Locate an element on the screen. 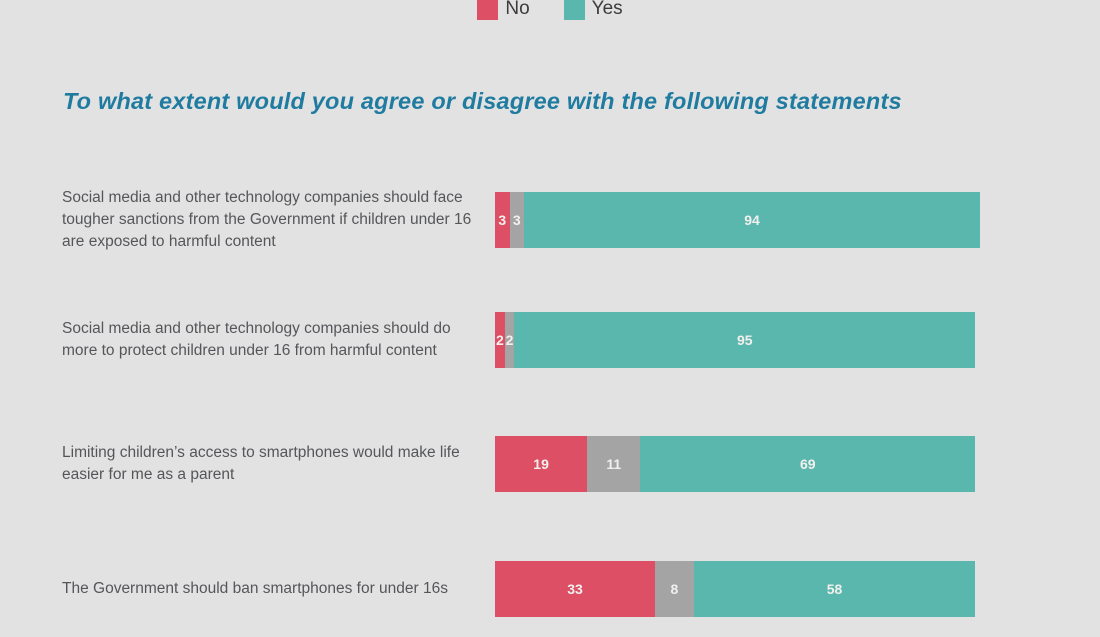 The height and width of the screenshot is (637, 1100). legend-label-no: No is located at coordinates (517, 9).